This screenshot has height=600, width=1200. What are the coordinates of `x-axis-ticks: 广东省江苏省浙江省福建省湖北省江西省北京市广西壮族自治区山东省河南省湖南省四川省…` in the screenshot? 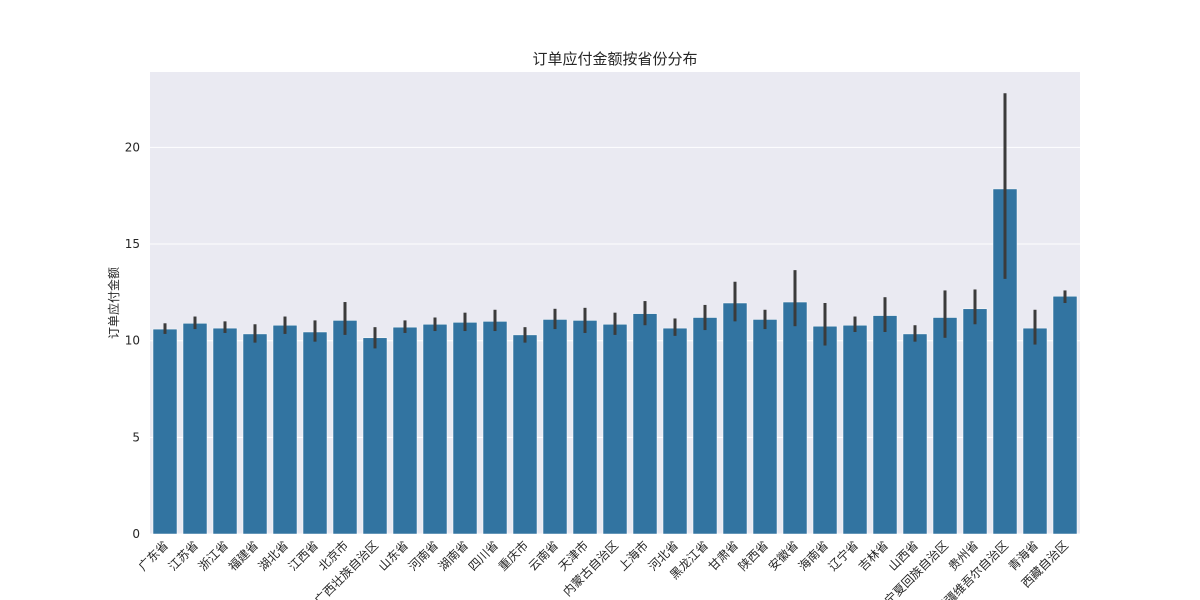 It's located at (603, 569).